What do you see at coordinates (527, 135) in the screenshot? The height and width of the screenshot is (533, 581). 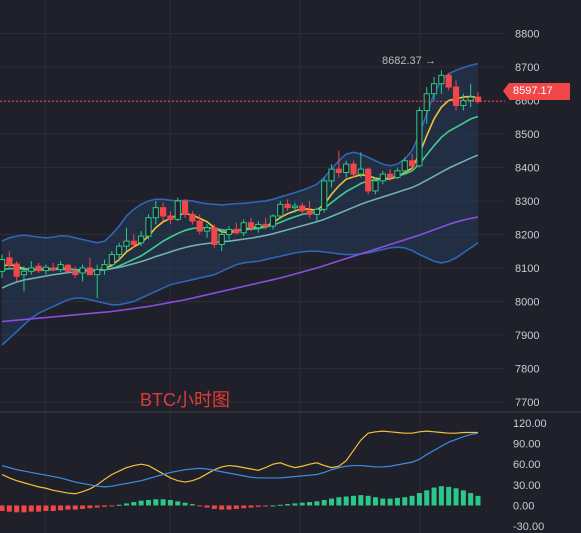 I see `y-tick-label: 8500` at bounding box center [527, 135].